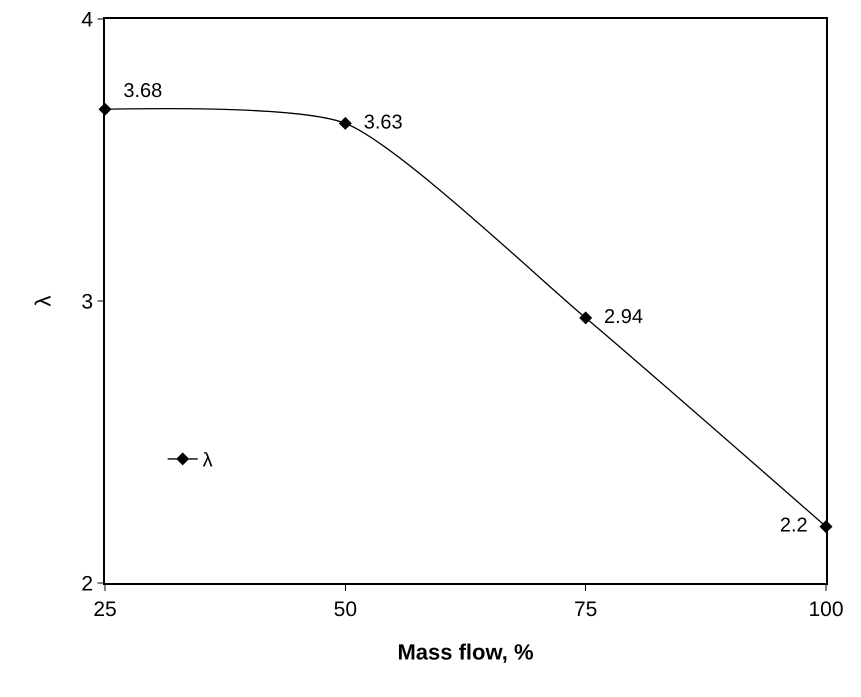  What do you see at coordinates (793, 525) in the screenshot?
I see `data-label: 2.2` at bounding box center [793, 525].